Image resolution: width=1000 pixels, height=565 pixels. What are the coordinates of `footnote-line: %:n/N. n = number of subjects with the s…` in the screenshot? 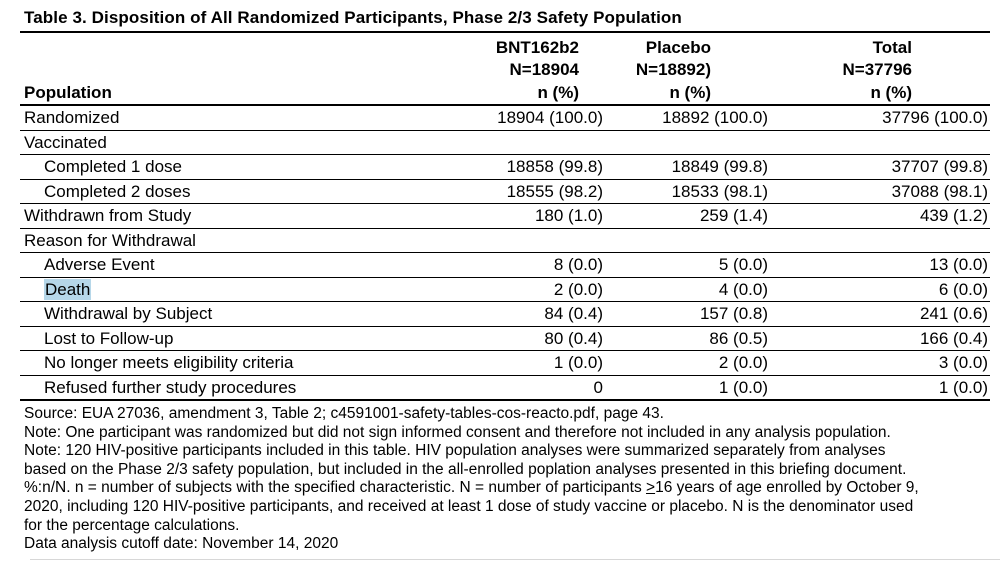 It's located at (471, 488).